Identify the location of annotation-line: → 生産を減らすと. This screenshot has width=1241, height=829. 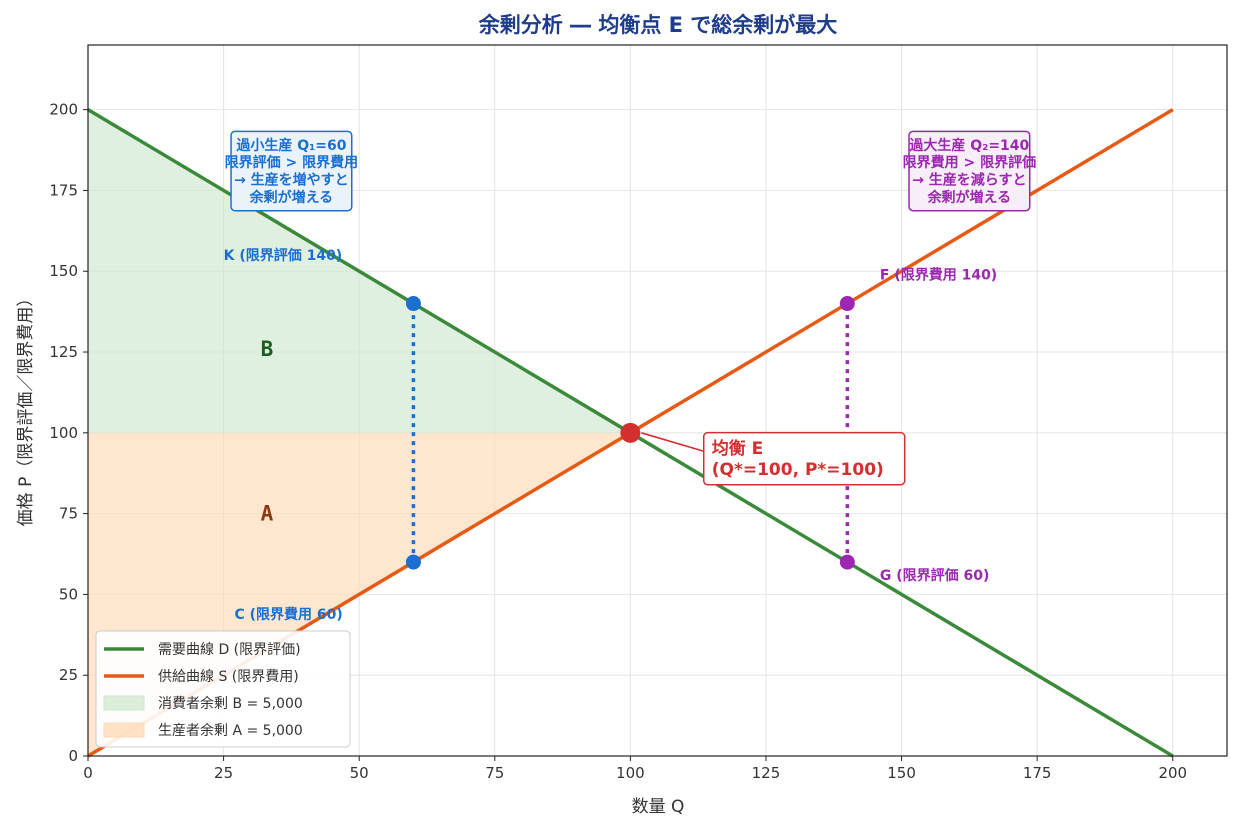
(969, 180).